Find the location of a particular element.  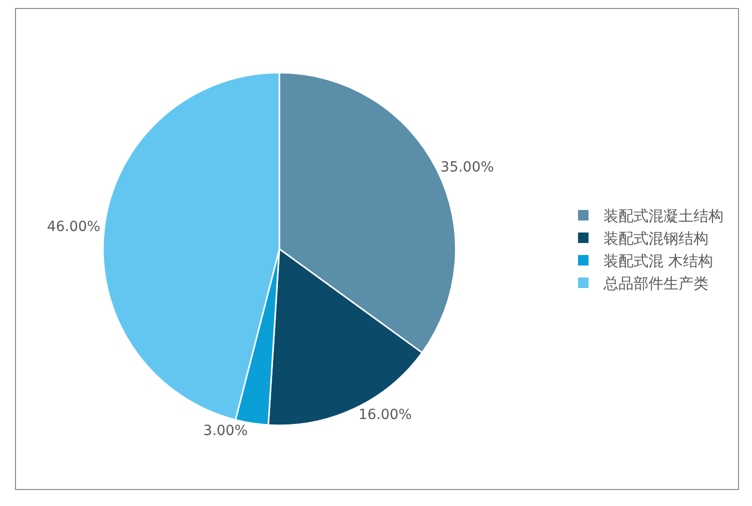

data-label: 3.00% is located at coordinates (225, 431).